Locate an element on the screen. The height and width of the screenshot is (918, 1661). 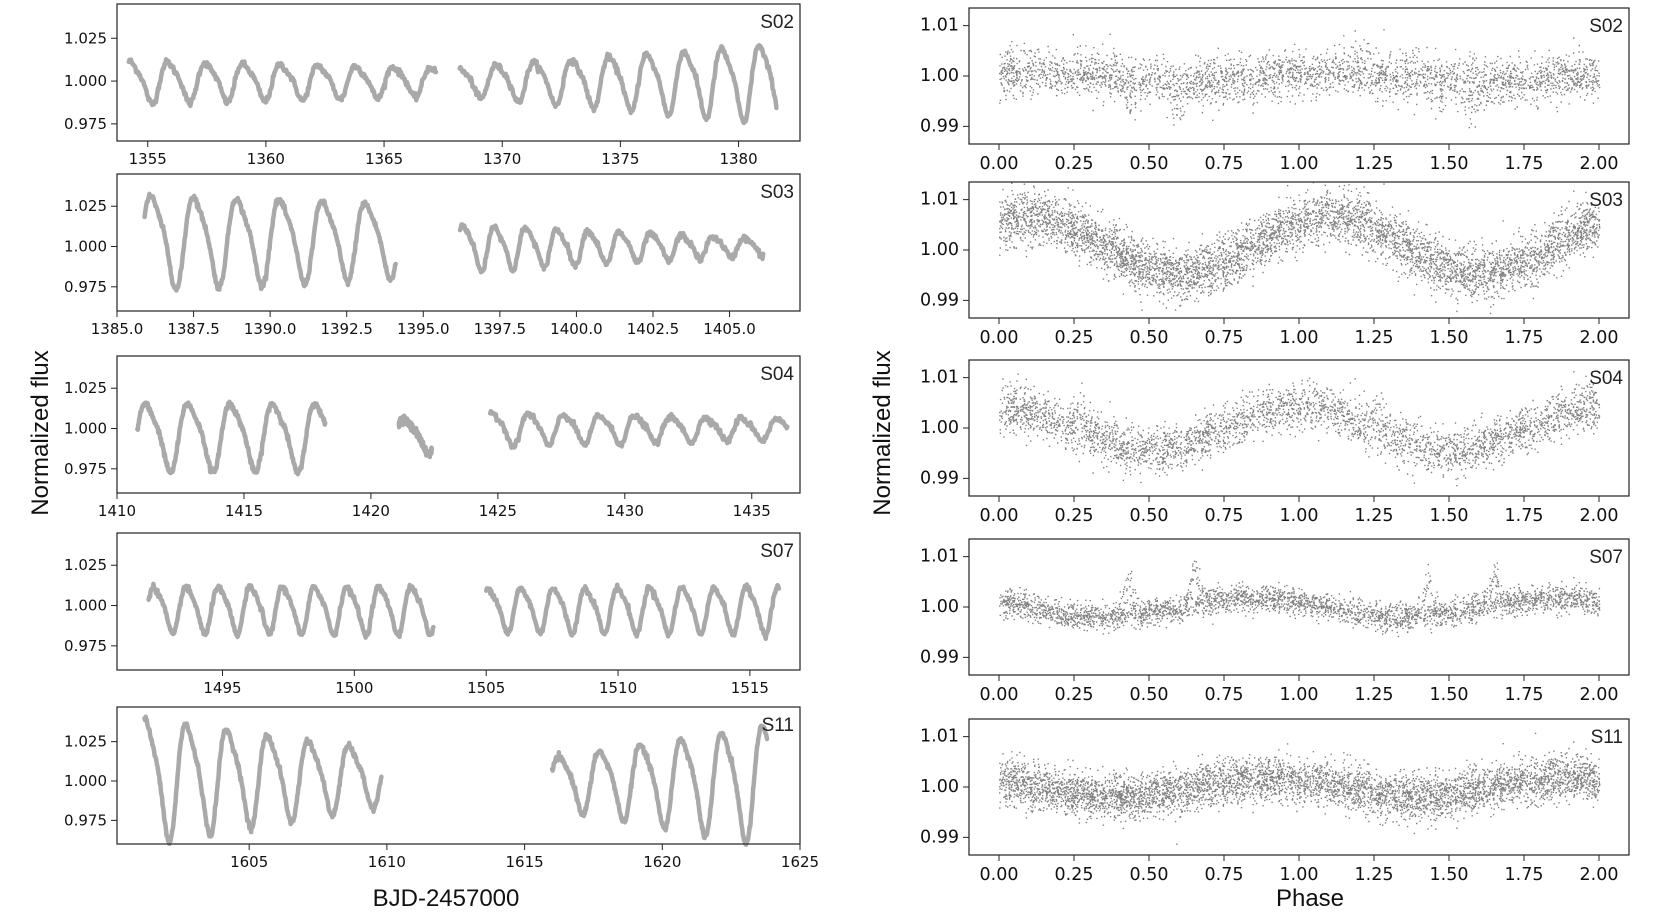
lc-s02-ytick-label: 1.000 is located at coordinates (85, 81).